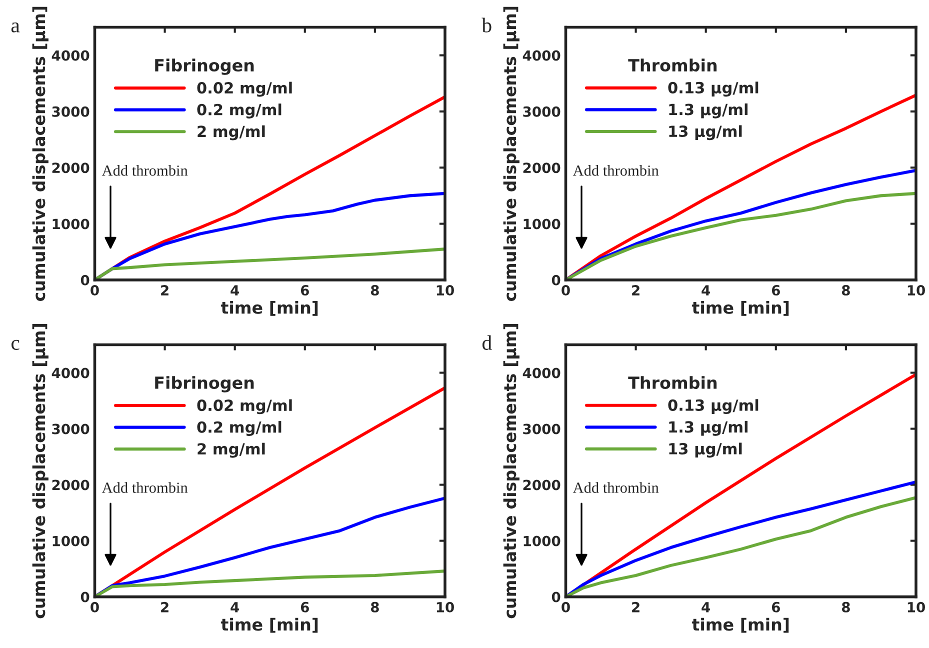 The height and width of the screenshot is (648, 929). What do you see at coordinates (15, 27) in the screenshot?
I see `chart-title: a` at bounding box center [15, 27].